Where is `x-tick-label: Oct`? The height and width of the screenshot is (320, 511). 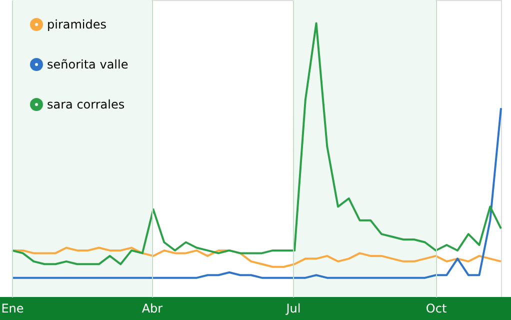
x-tick-label: Oct is located at coordinates (436, 309).